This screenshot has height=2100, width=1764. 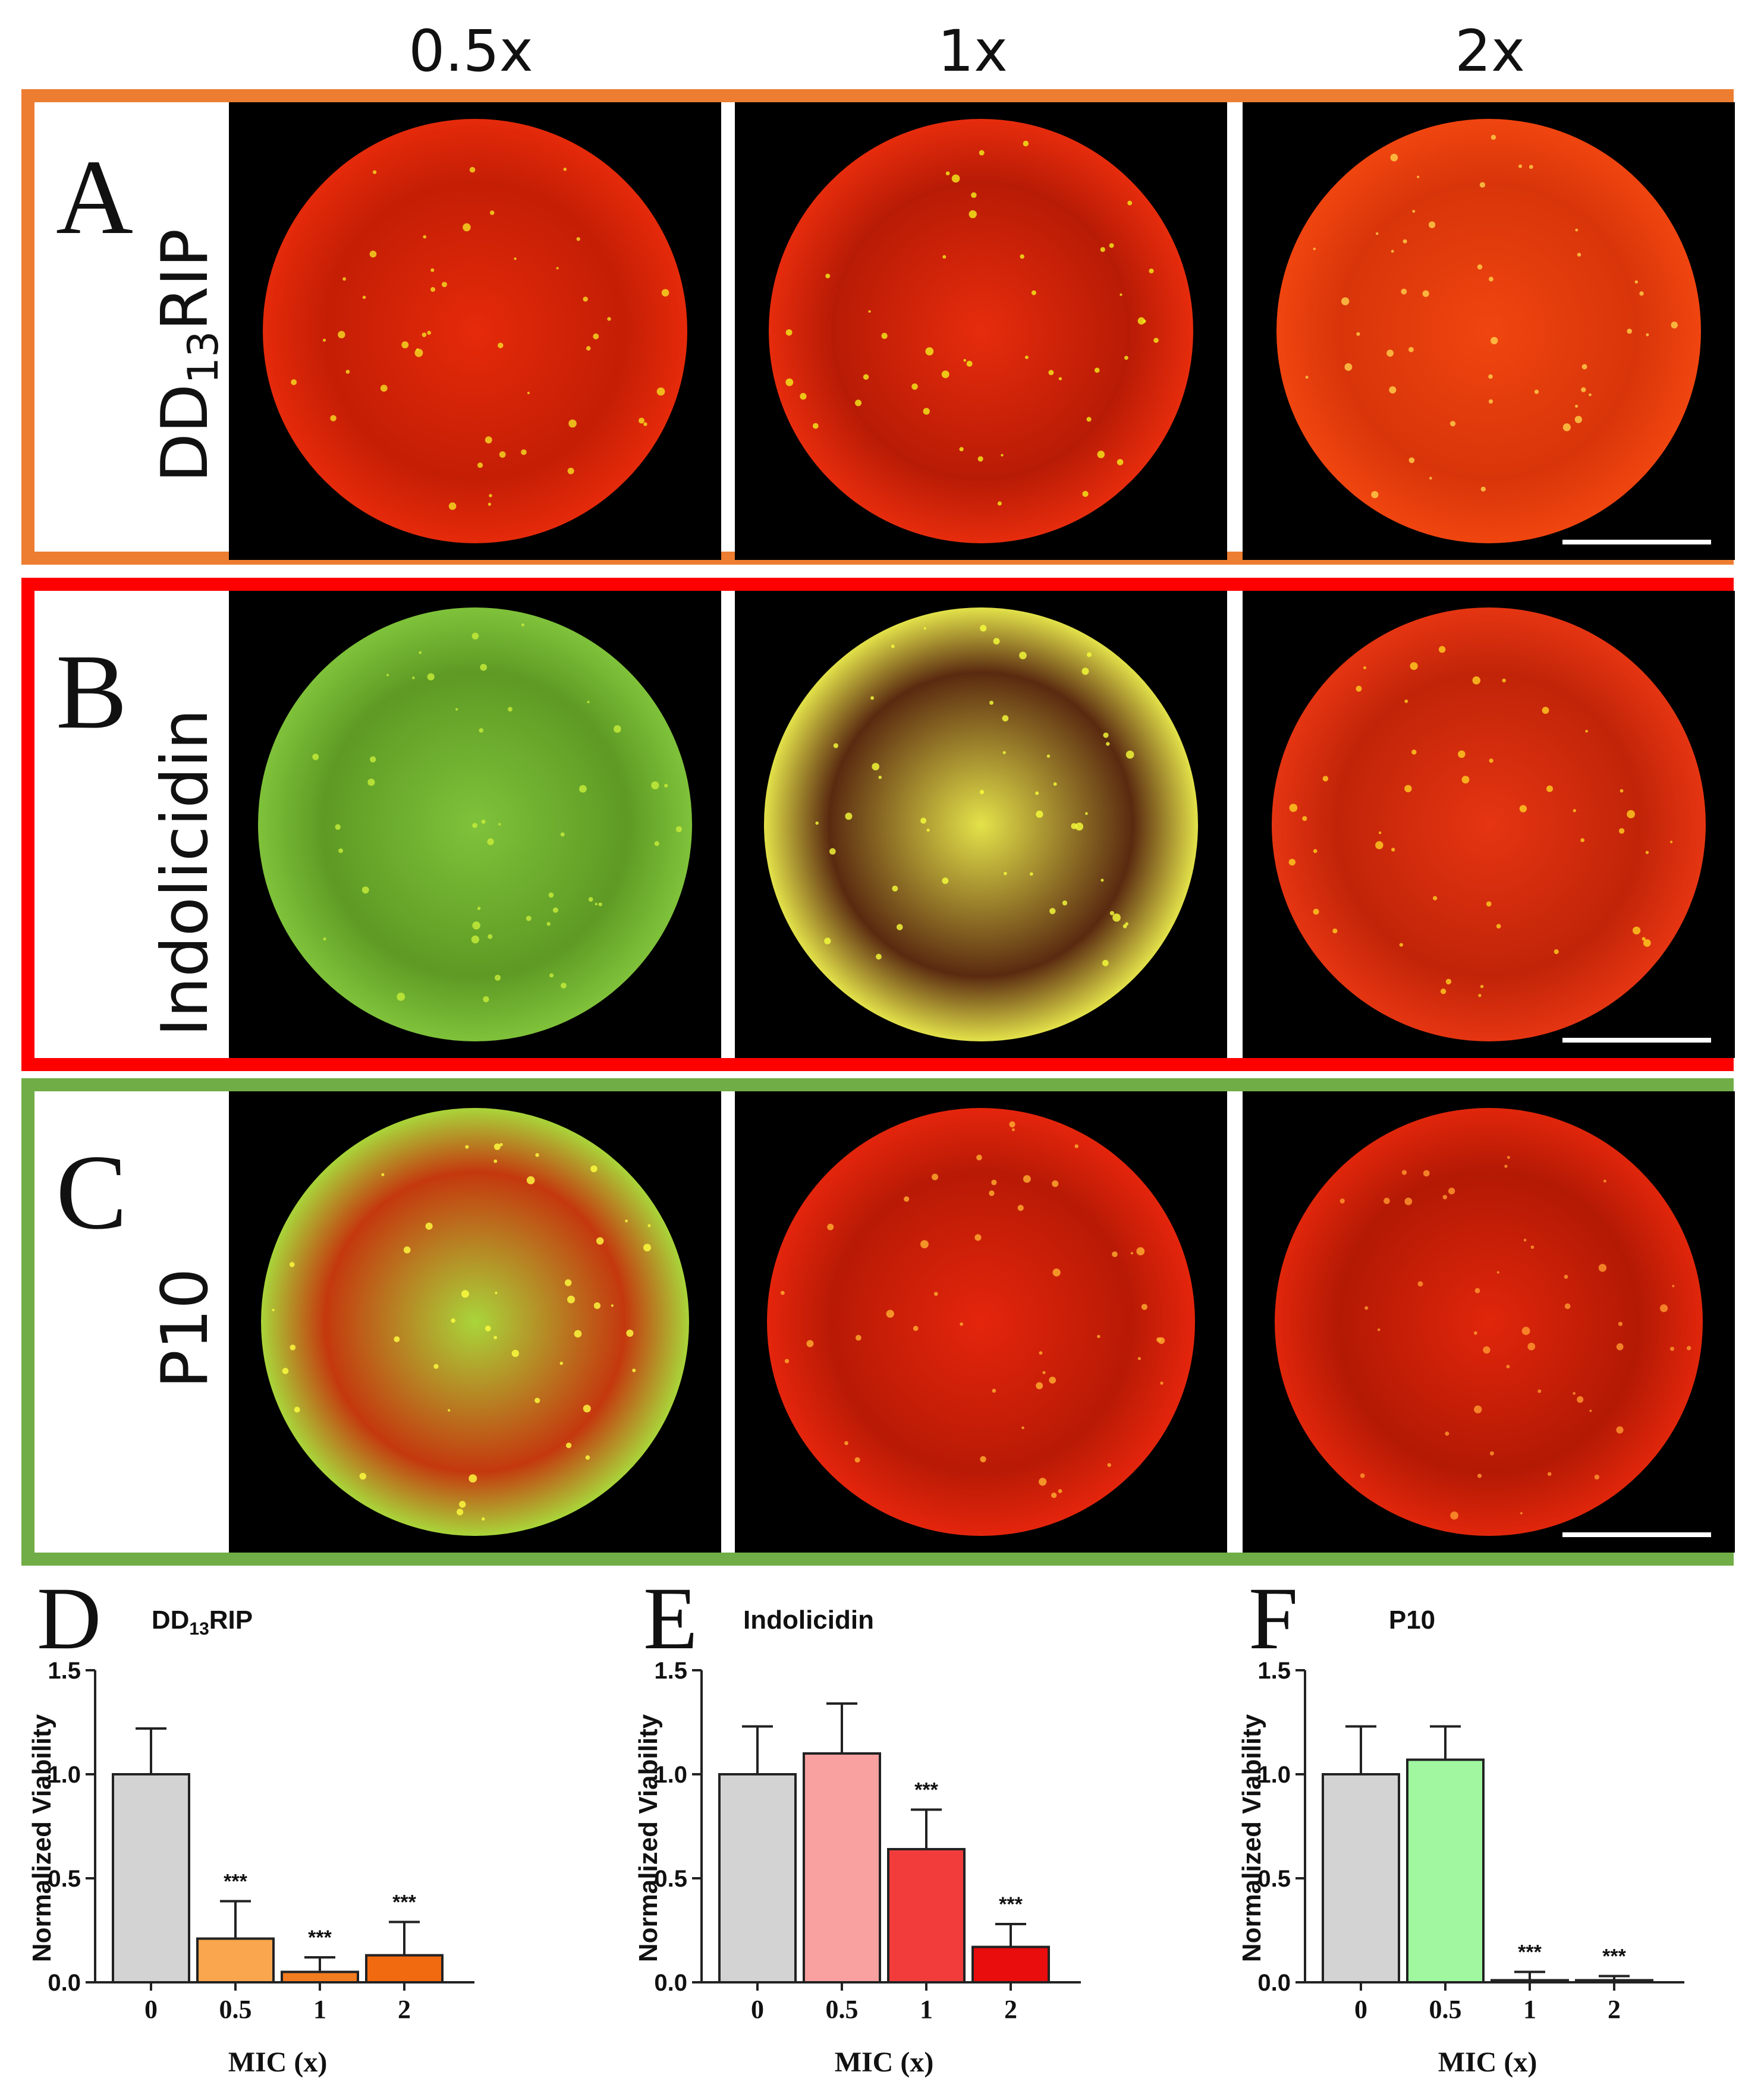 What do you see at coordinates (1636, 542) in the screenshot?
I see `scale-bar` at bounding box center [1636, 542].